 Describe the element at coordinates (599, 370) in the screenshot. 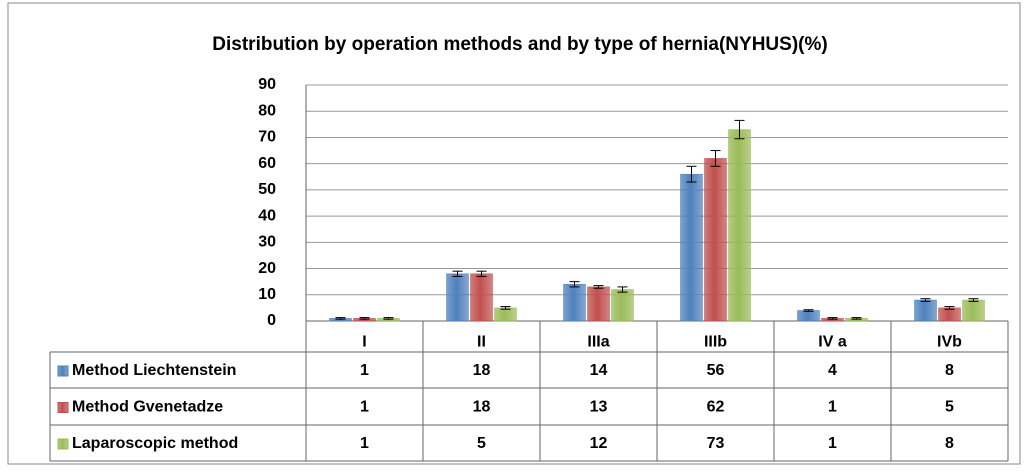

I see `table-value: 14` at that location.